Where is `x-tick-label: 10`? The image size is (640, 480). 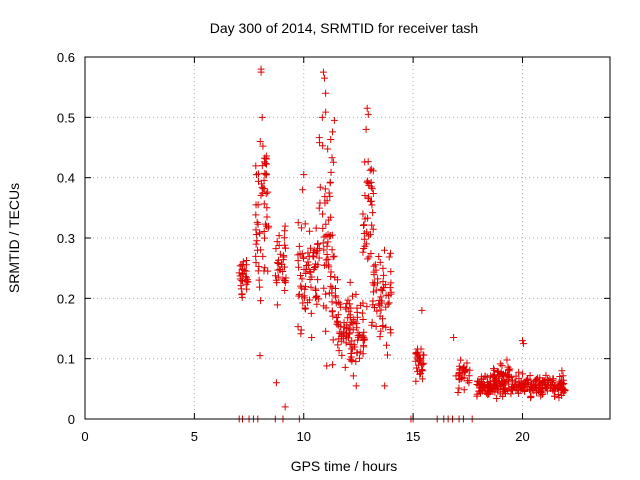 x-tick-label: 10 is located at coordinates (304, 436).